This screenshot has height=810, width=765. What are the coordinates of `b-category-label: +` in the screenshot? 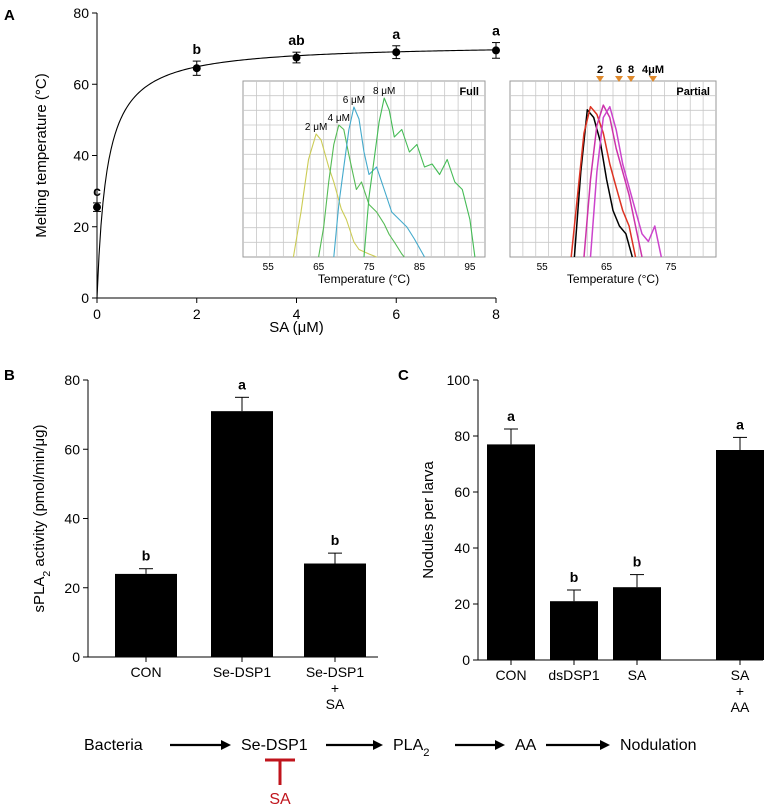 It's located at (335, 688).